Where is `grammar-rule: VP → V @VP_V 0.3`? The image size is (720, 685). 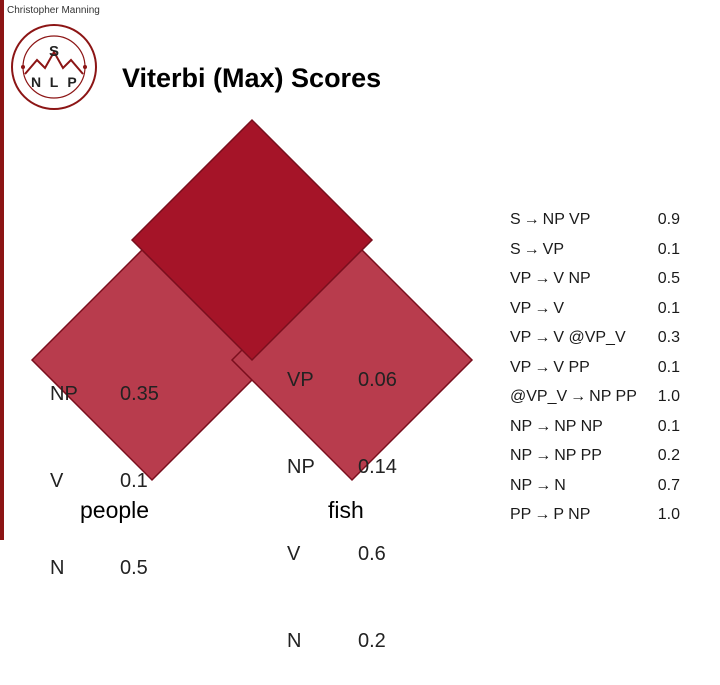 grammar-rule: VP → V @VP_V 0.3 is located at coordinates (595, 338).